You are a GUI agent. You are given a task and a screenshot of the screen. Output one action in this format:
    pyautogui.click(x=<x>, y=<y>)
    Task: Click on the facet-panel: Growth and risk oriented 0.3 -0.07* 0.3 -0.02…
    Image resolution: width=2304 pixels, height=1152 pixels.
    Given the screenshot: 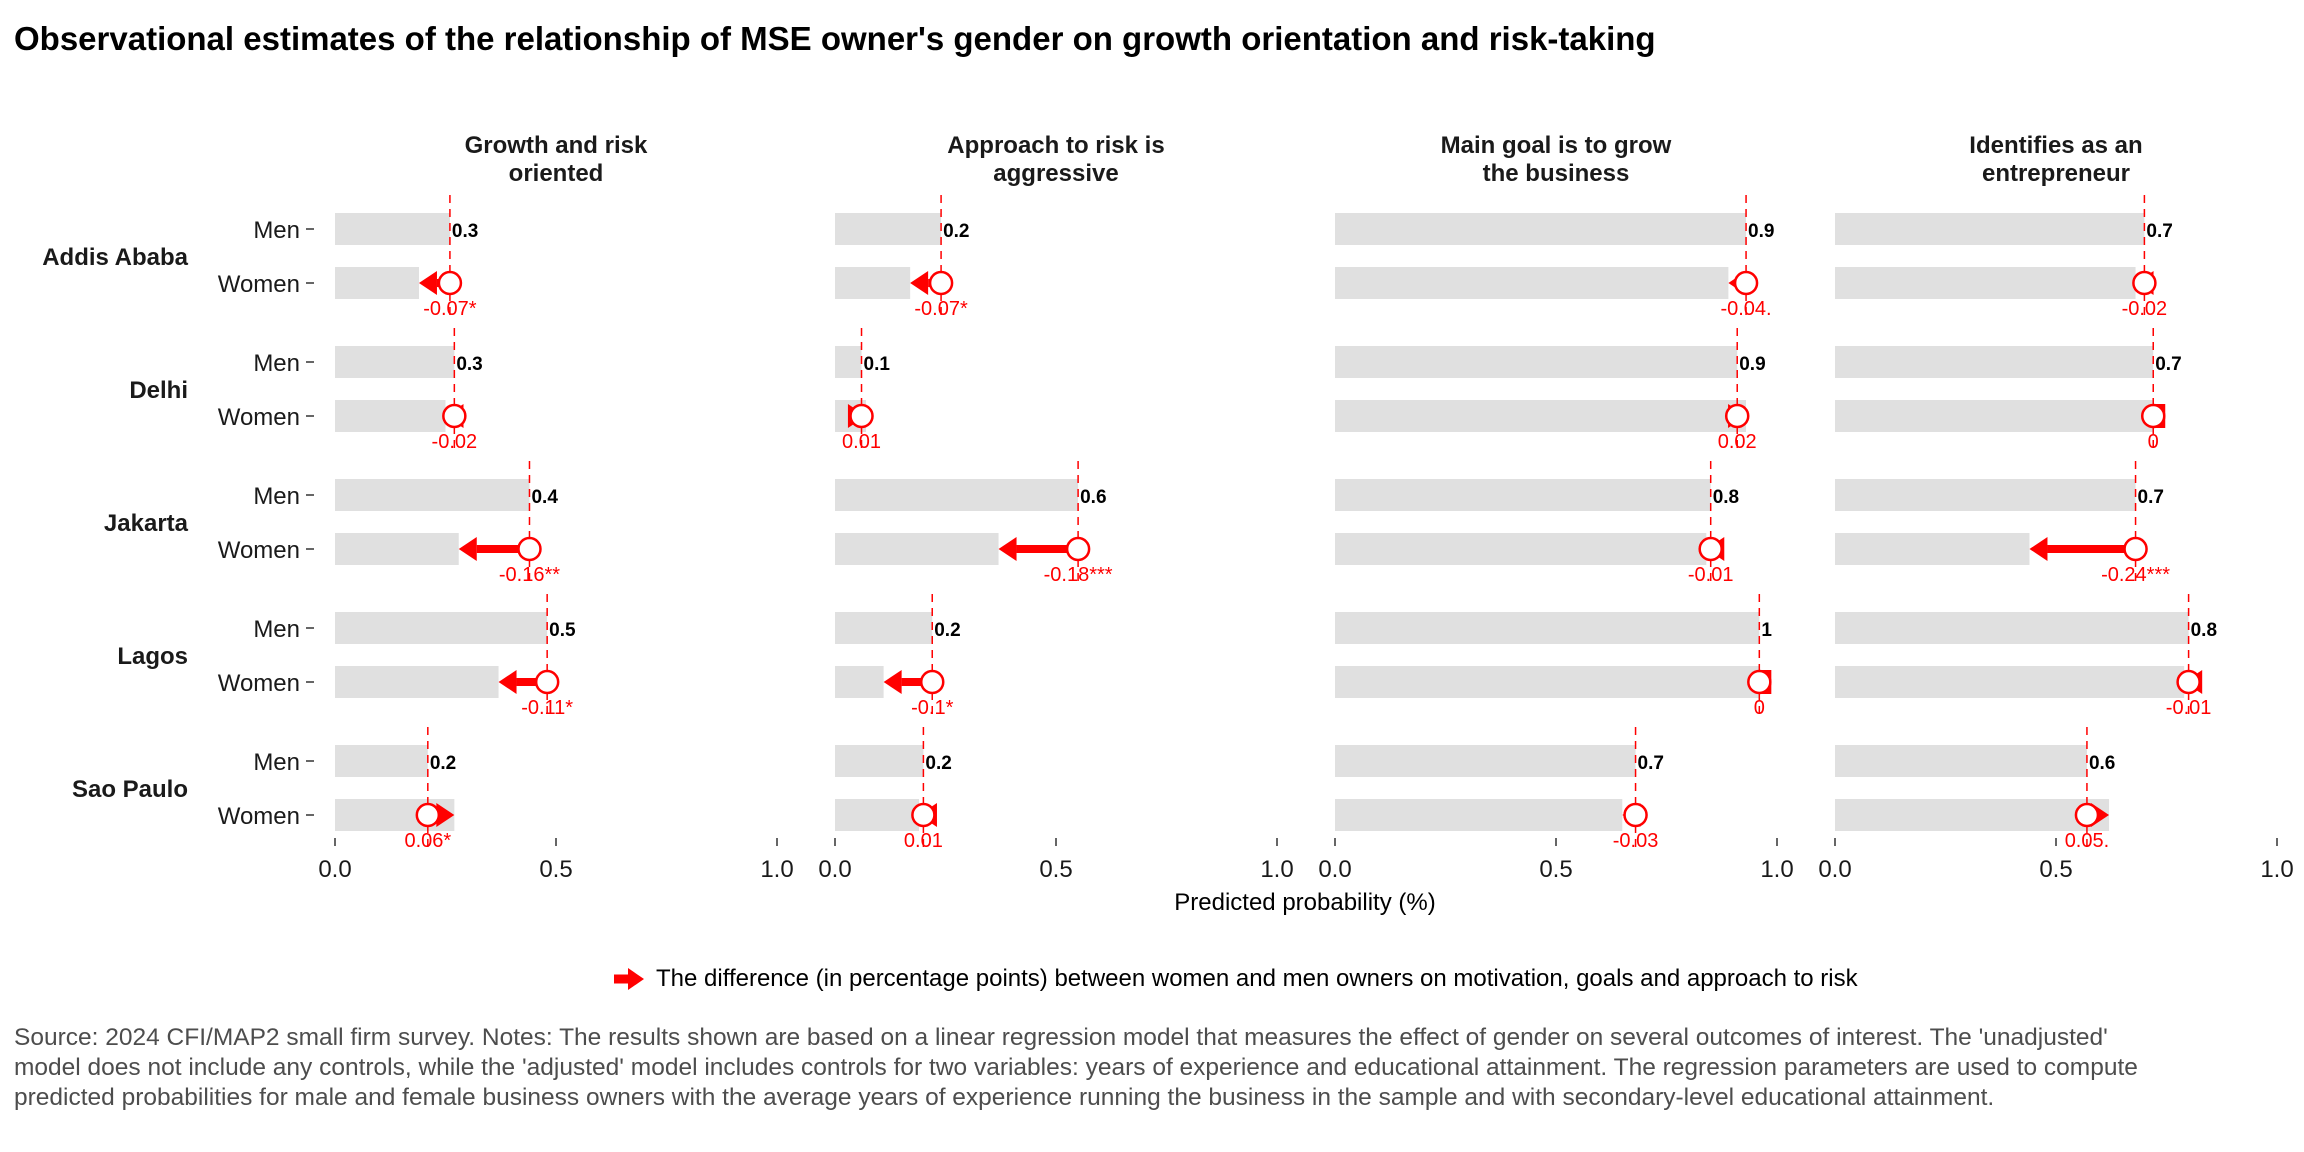 What is the action you would take?
    pyautogui.click(x=555, y=507)
    